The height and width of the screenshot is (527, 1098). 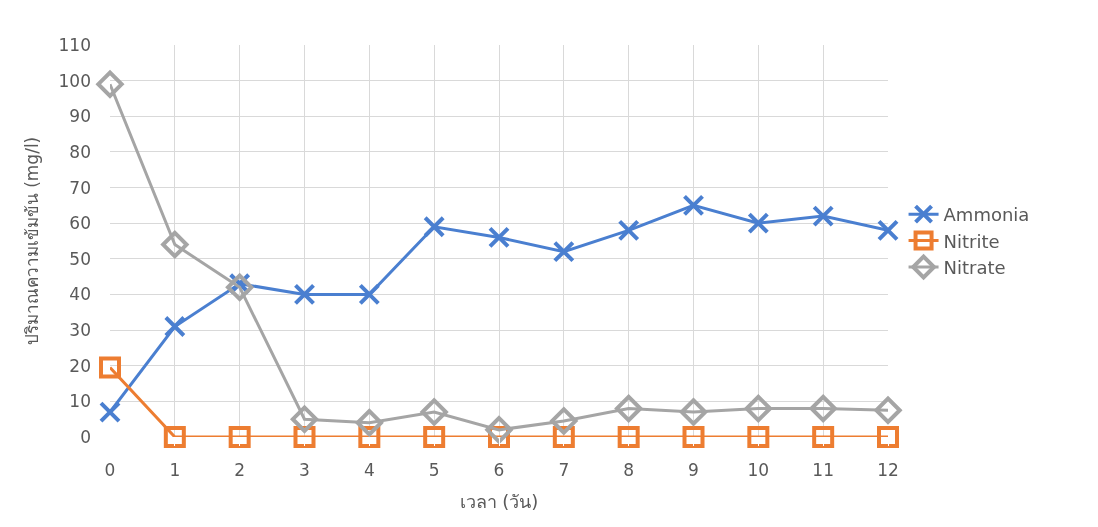 What do you see at coordinates (499, 501) in the screenshot?
I see `x-axis-title: เวลา (วัน)` at bounding box center [499, 501].